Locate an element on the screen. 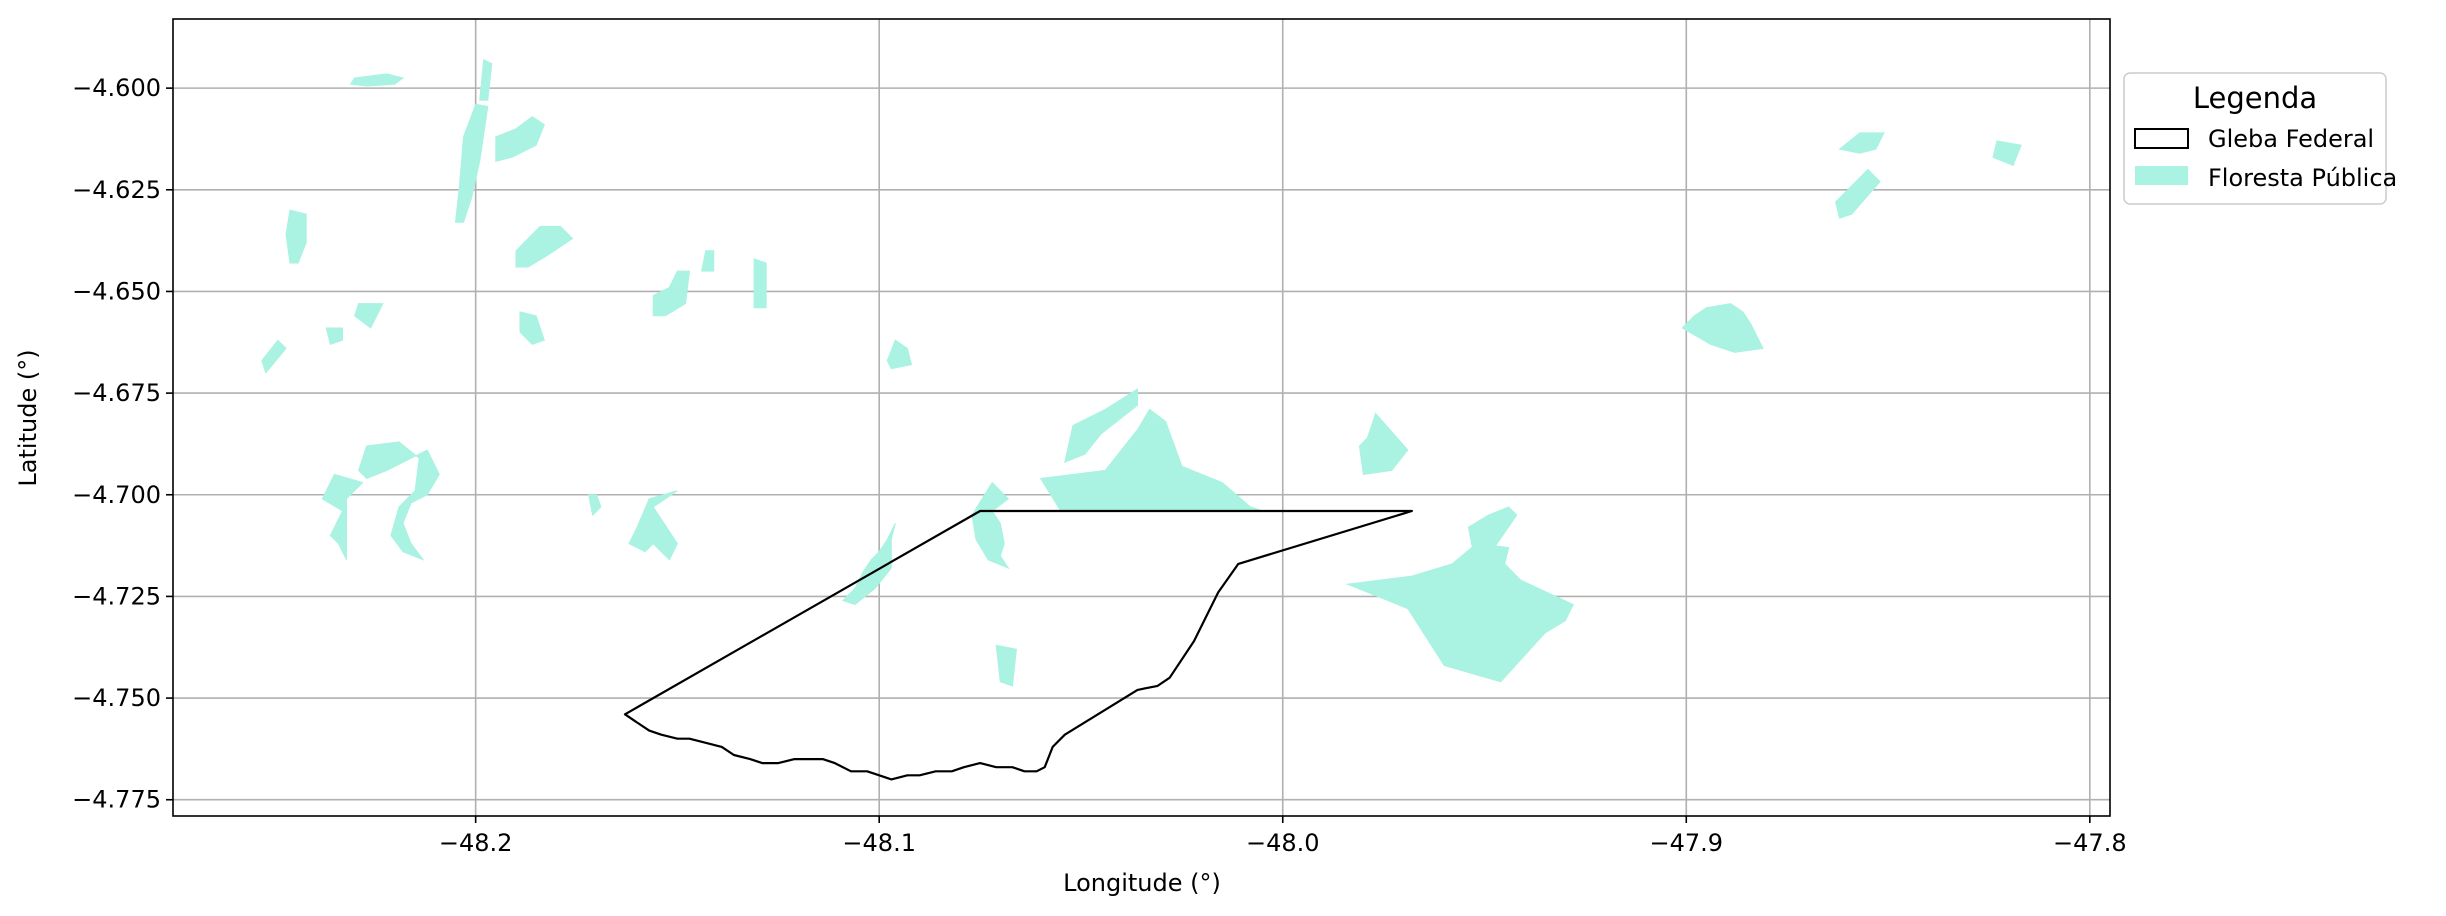 This screenshot has height=916, width=2446. legend-swatch-gleba-federal is located at coordinates (2161, 138).